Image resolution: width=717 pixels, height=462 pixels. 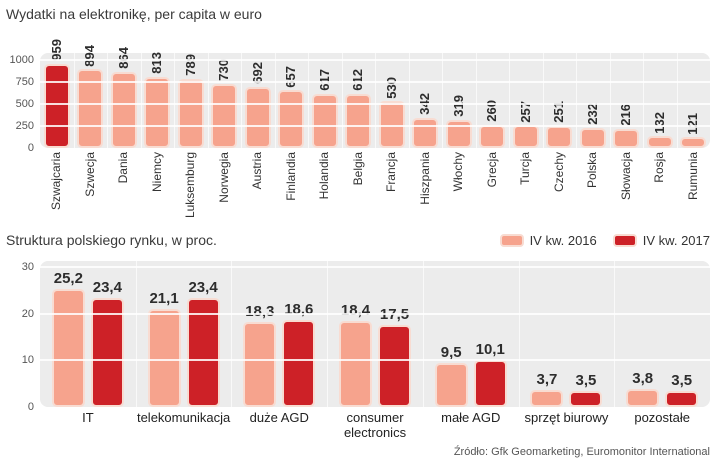 I want to click on category-label: consumer electronics, so click(x=375, y=425).